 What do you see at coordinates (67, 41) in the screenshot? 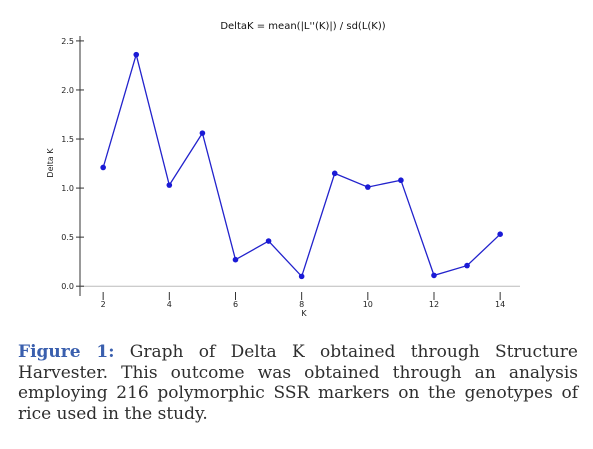
I see `y-tick-label: 2.5` at bounding box center [67, 41].